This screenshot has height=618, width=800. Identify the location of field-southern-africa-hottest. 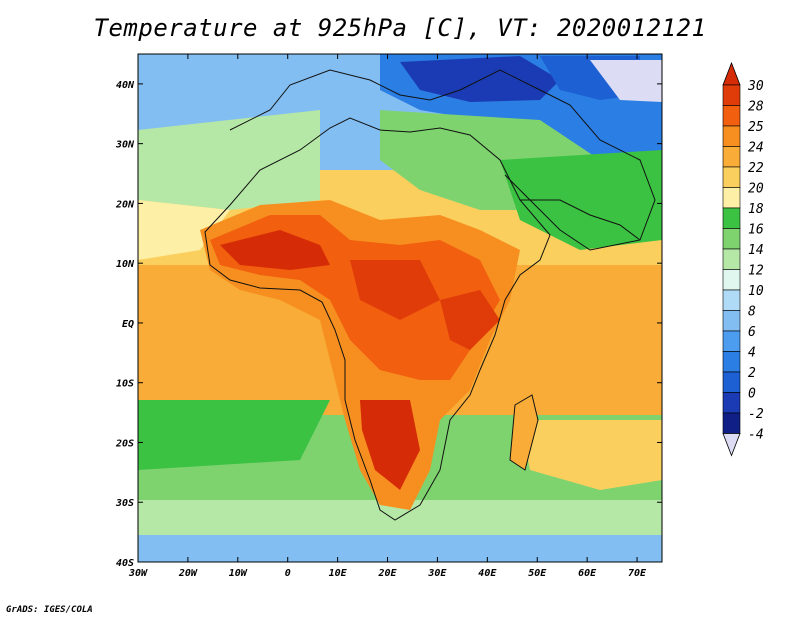
(390, 445).